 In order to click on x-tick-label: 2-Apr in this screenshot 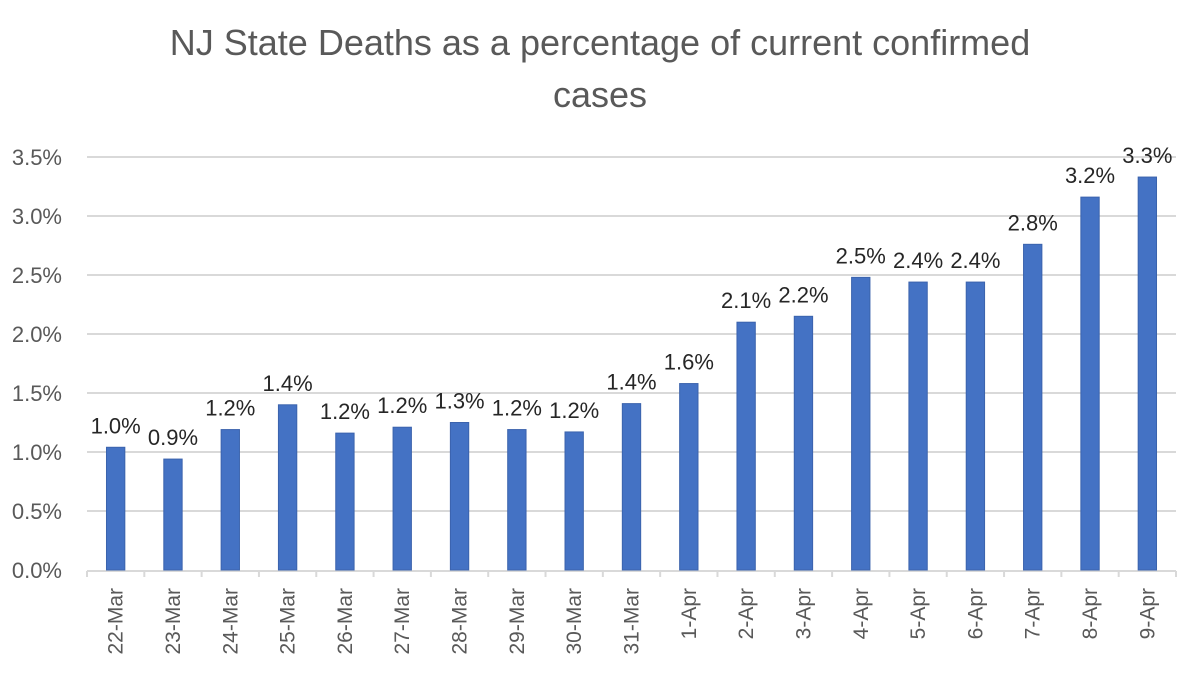, I will do `click(746, 613)`.